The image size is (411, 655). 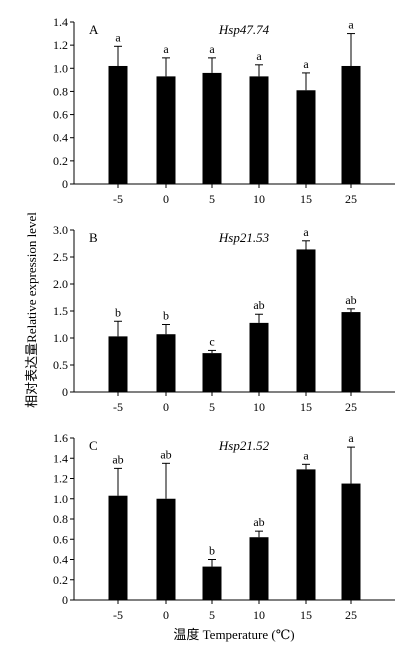 What do you see at coordinates (60, 458) in the screenshot?
I see `panel-c-y-tick-label: 1.4` at bounding box center [60, 458].